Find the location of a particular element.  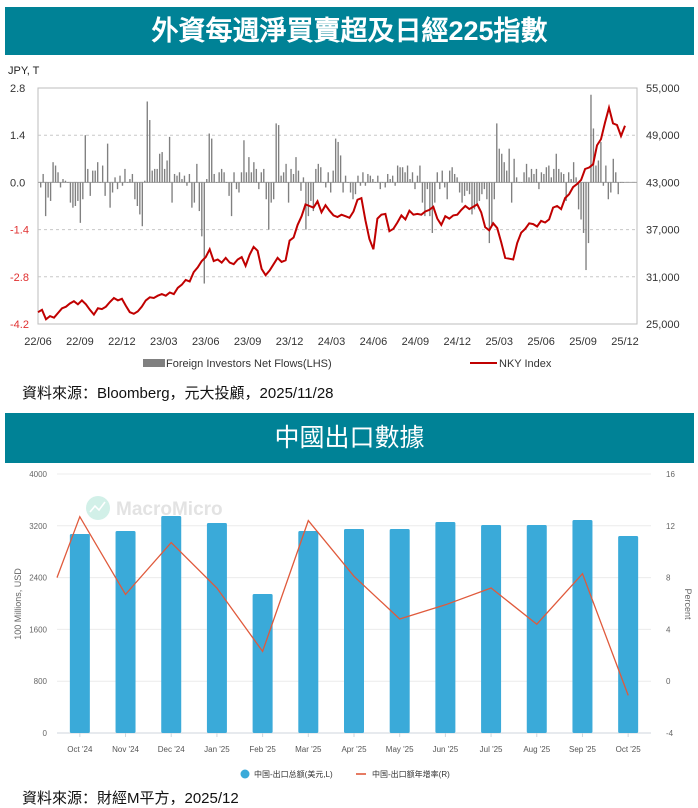

right-tick-label: -4 is located at coordinates (670, 733).